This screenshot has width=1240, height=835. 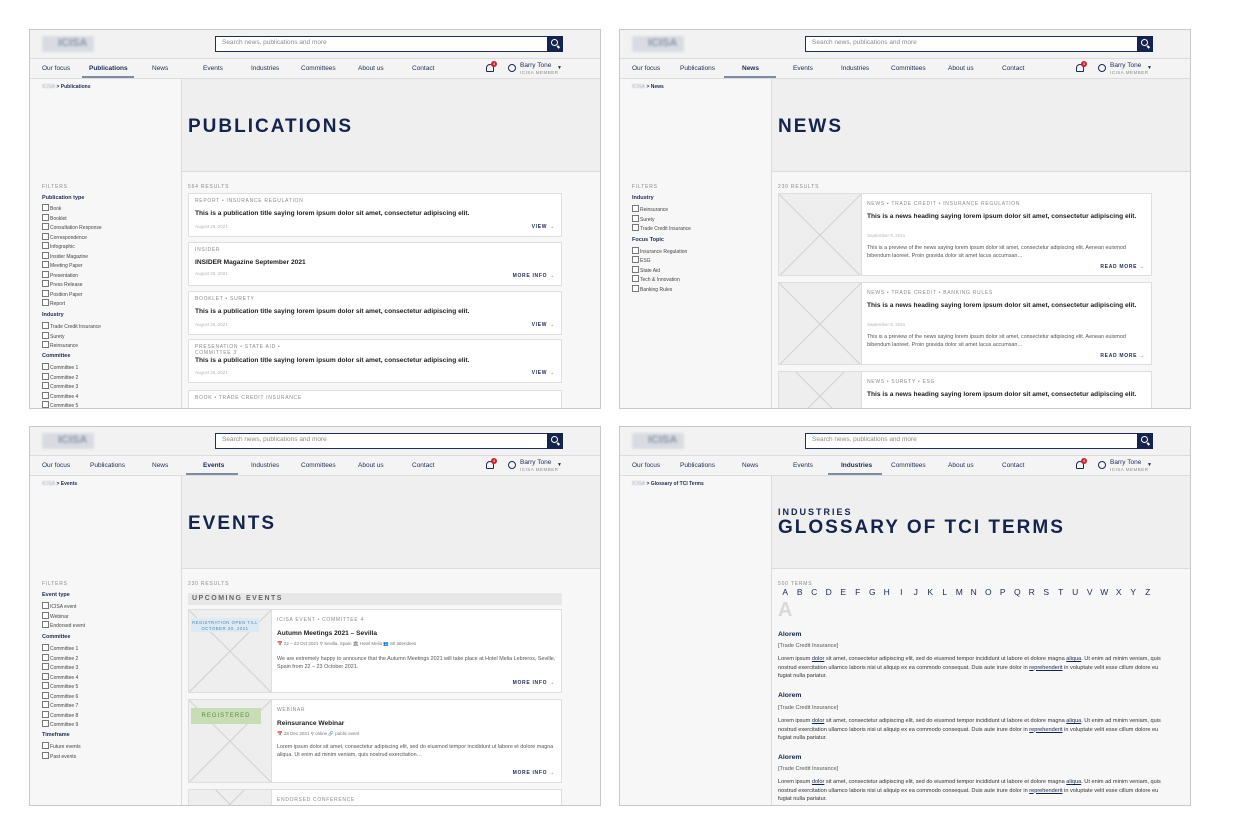 What do you see at coordinates (60, 386) in the screenshot?
I see `filter-checkbox: Committee 3` at bounding box center [60, 386].